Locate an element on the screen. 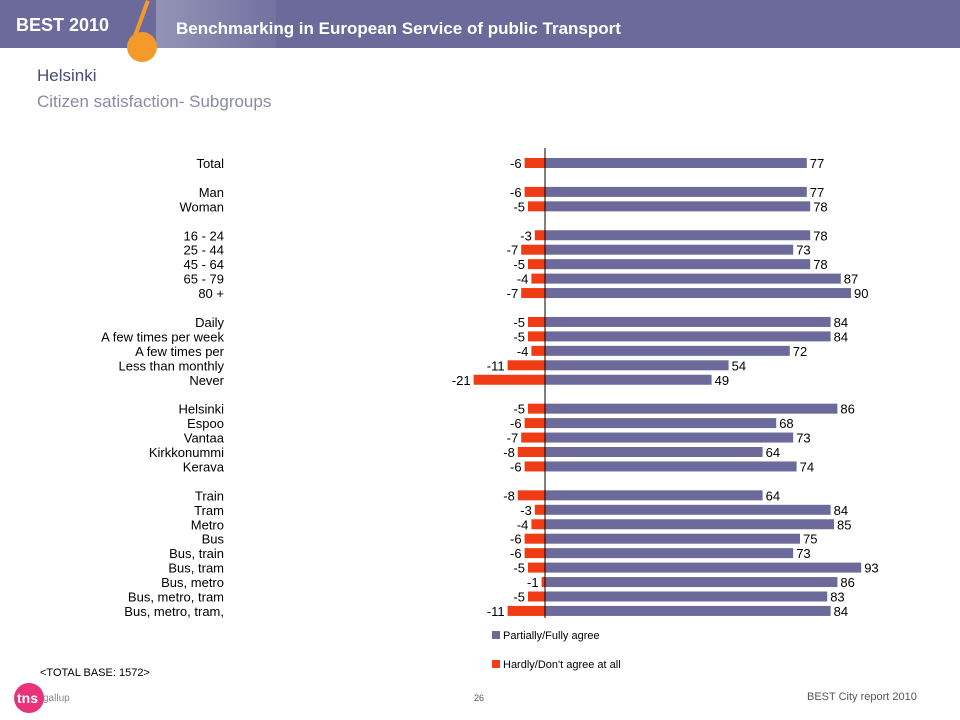 The image size is (960, 720). category-label: Metro is located at coordinates (207, 524).